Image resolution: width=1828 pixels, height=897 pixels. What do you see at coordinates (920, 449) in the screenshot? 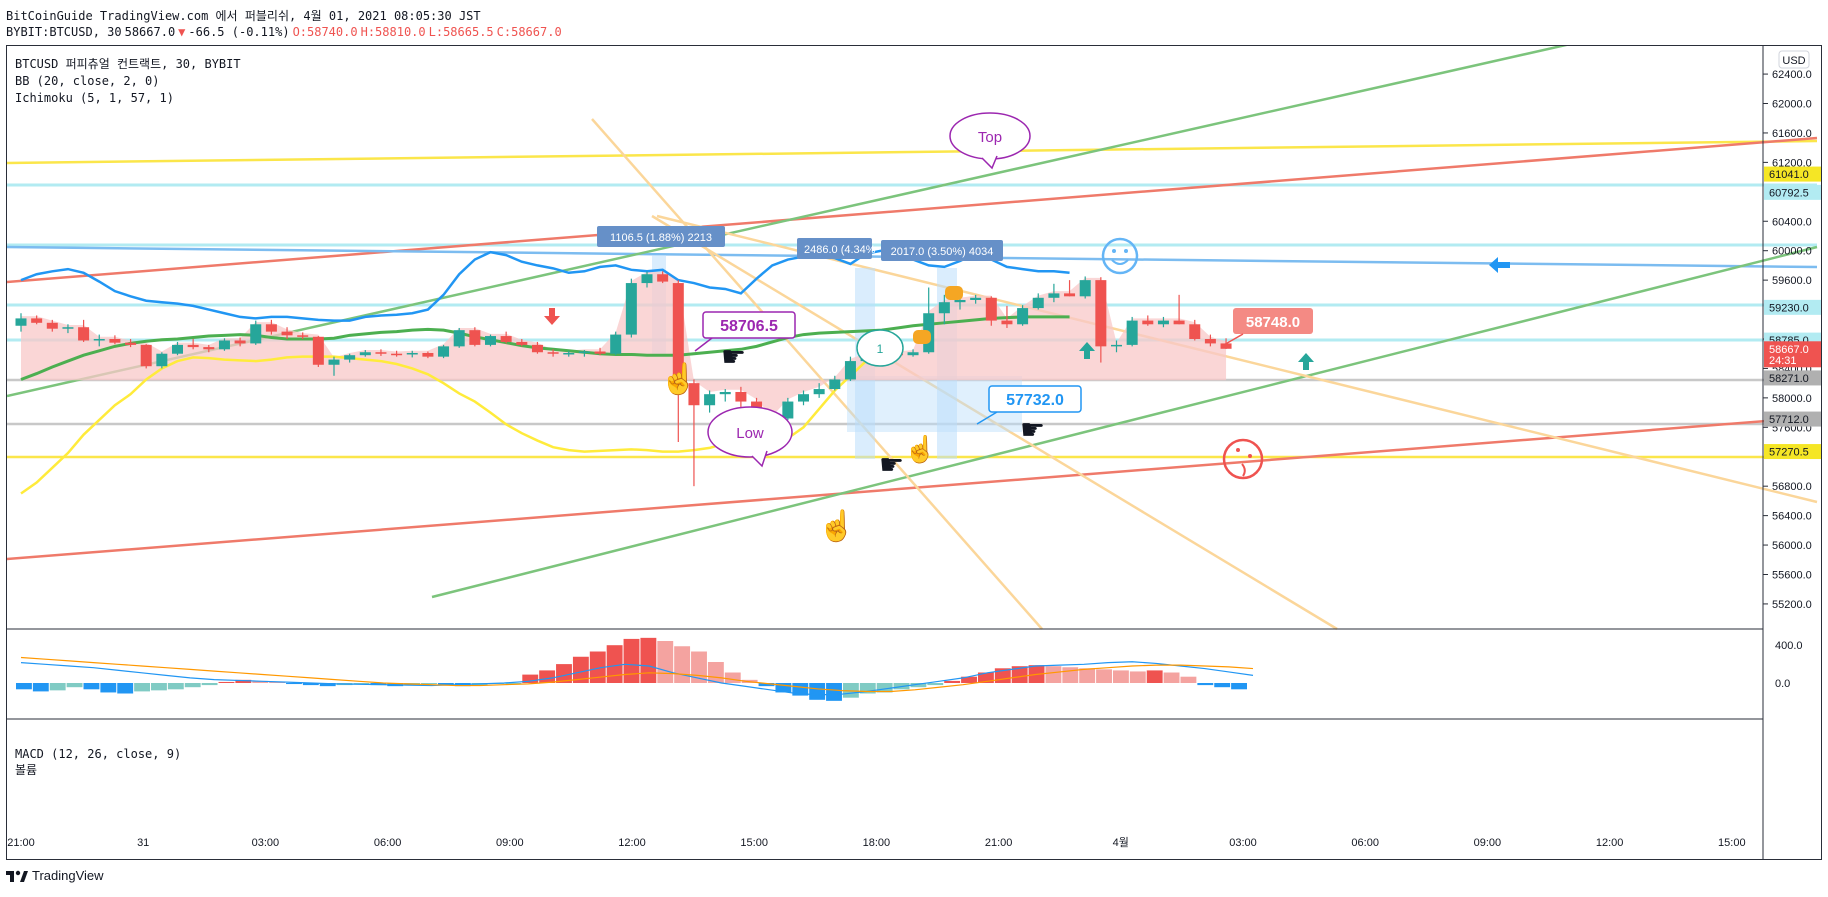
I see `hand-pointer-icon-6: ☝` at bounding box center [920, 449].